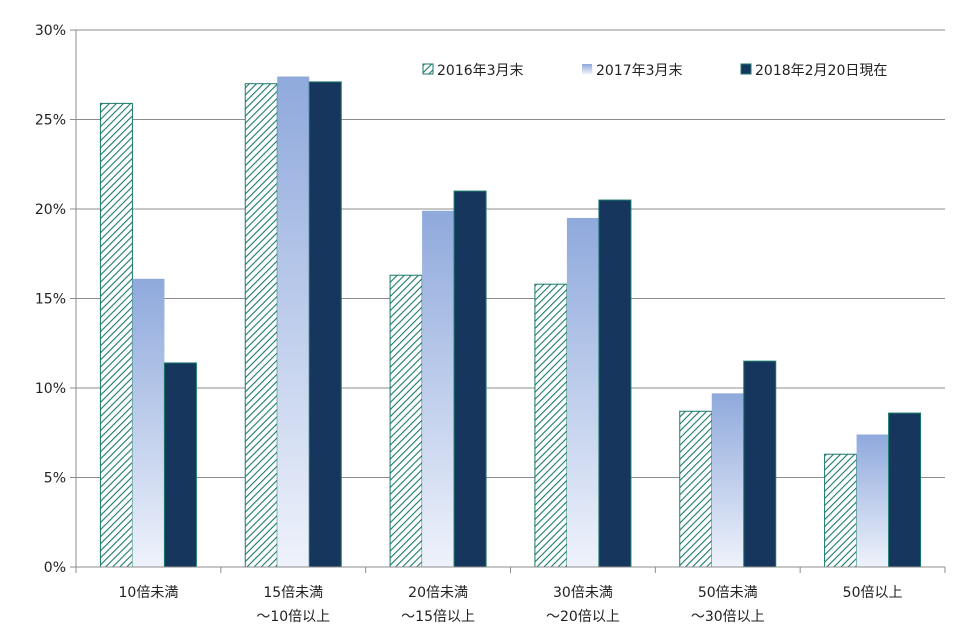 The height and width of the screenshot is (638, 979). What do you see at coordinates (50, 389) in the screenshot?
I see `y-tick-label: 10%` at bounding box center [50, 389].